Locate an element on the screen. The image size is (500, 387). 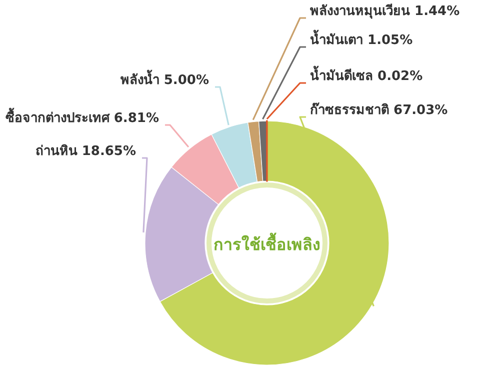
text: การใช้เชื้อเพลิง is located at coordinates (267, 243).